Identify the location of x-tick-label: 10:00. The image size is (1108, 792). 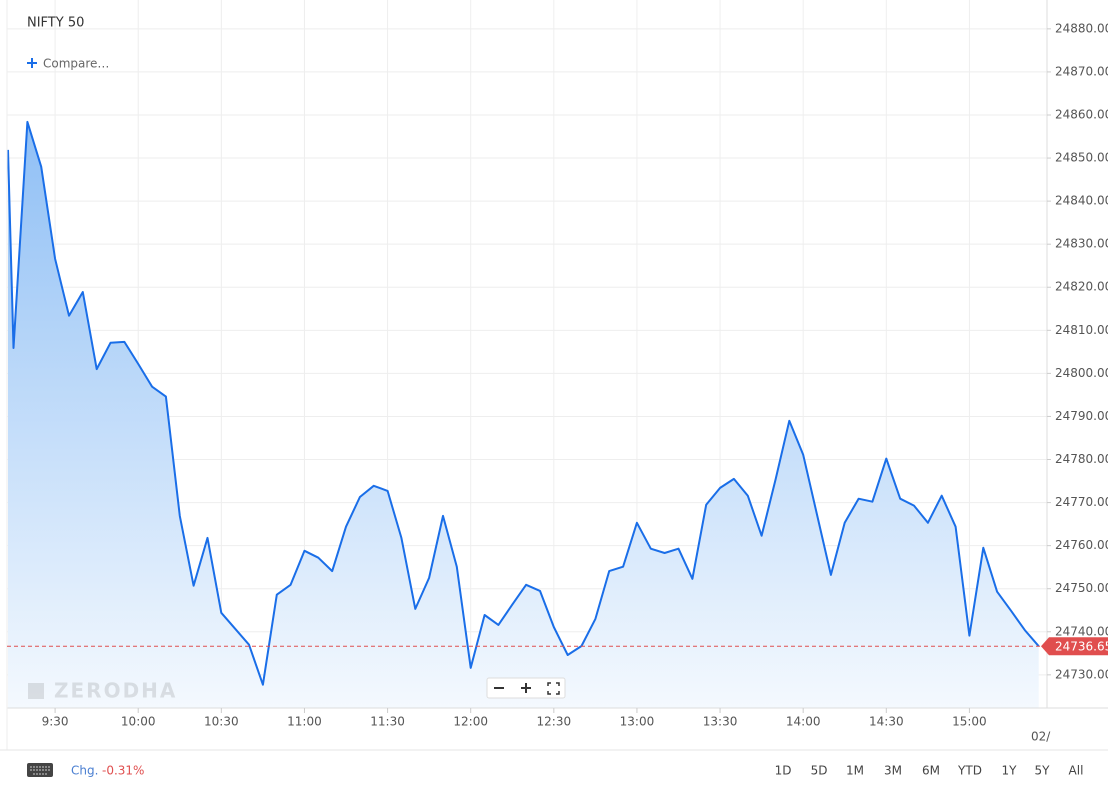
(138, 722).